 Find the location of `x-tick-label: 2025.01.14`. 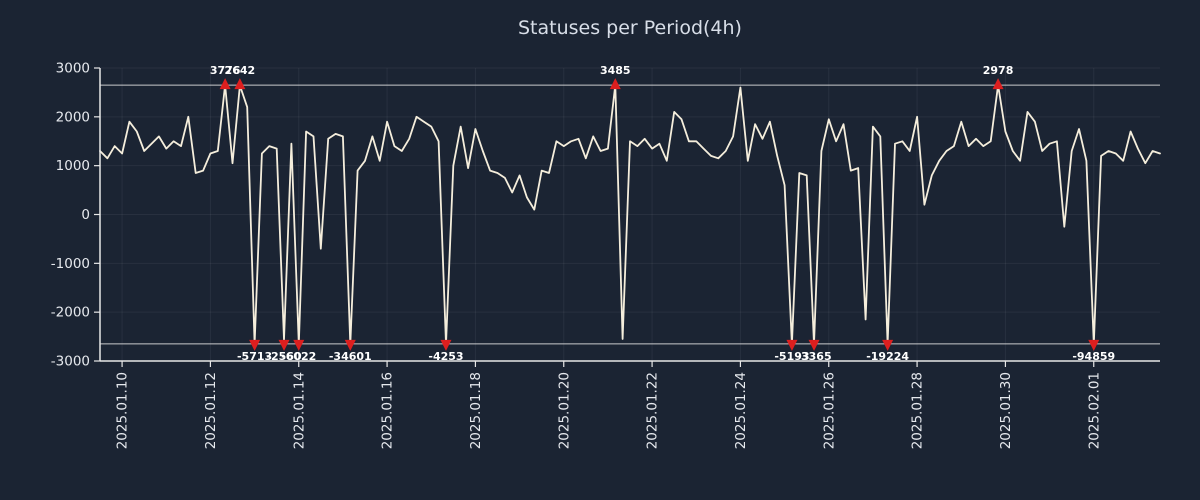

x-tick-label: 2025.01.14 is located at coordinates (299, 410).